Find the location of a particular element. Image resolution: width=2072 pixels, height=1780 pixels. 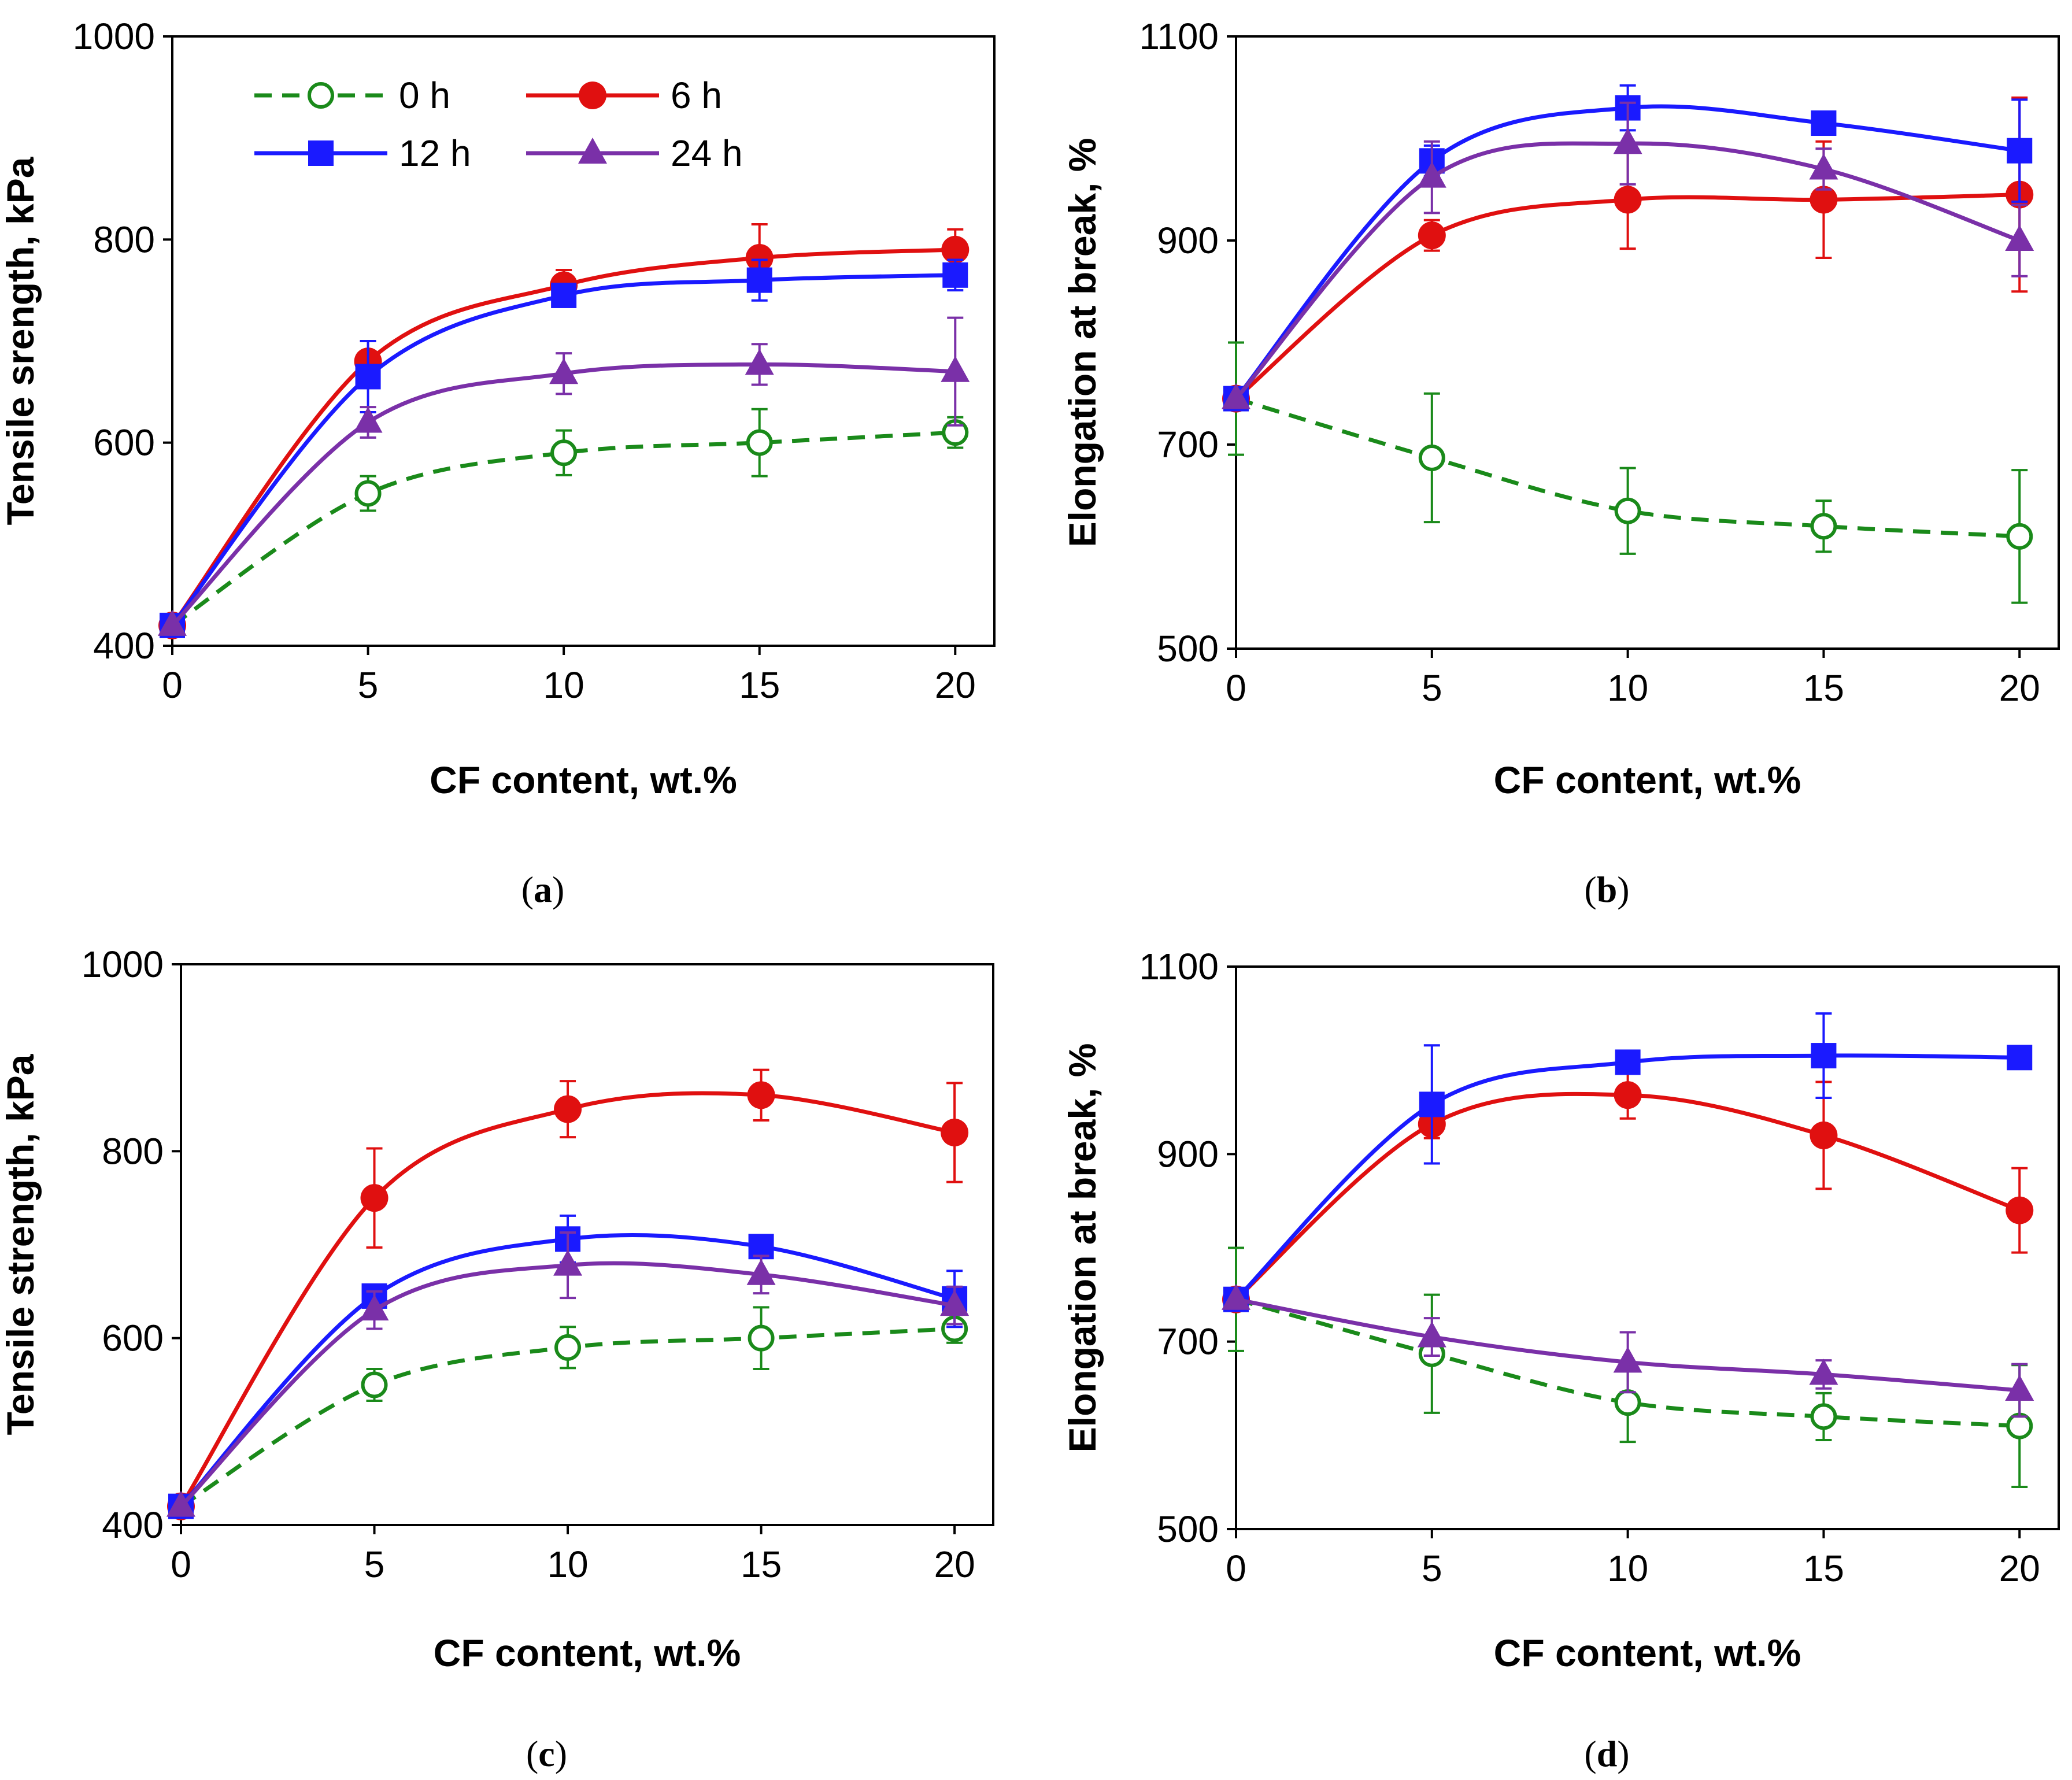

x-tick-label: 5 is located at coordinates (375, 1564).